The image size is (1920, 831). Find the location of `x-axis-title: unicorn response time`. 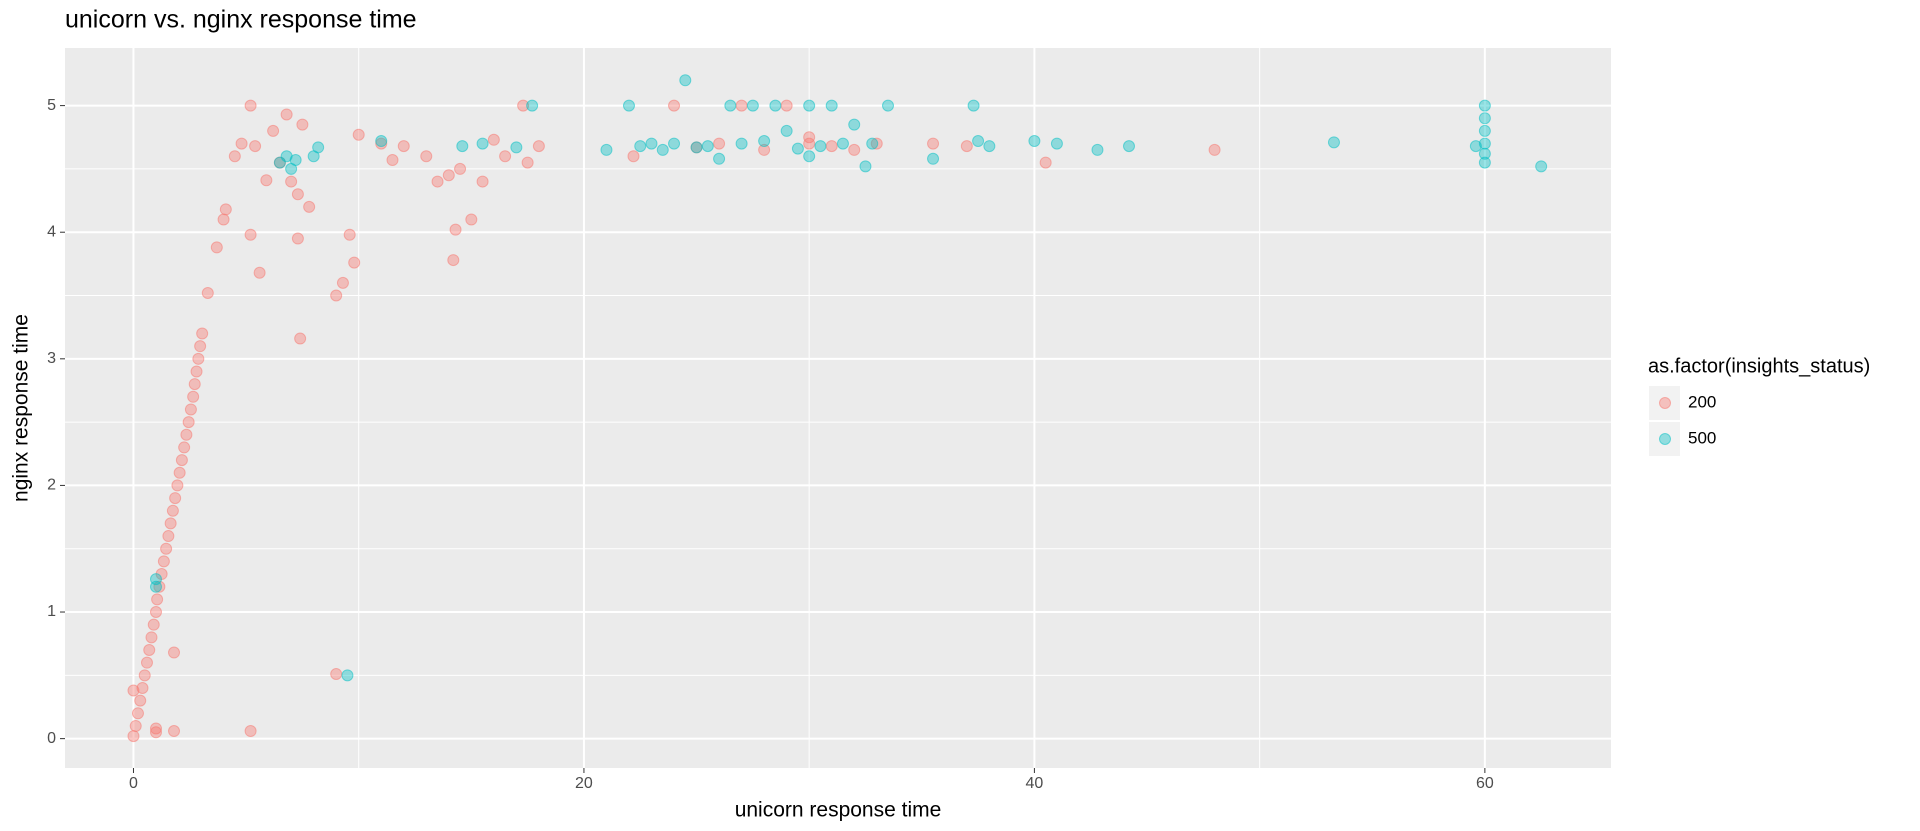

x-axis-title: unicorn response time is located at coordinates (838, 810).